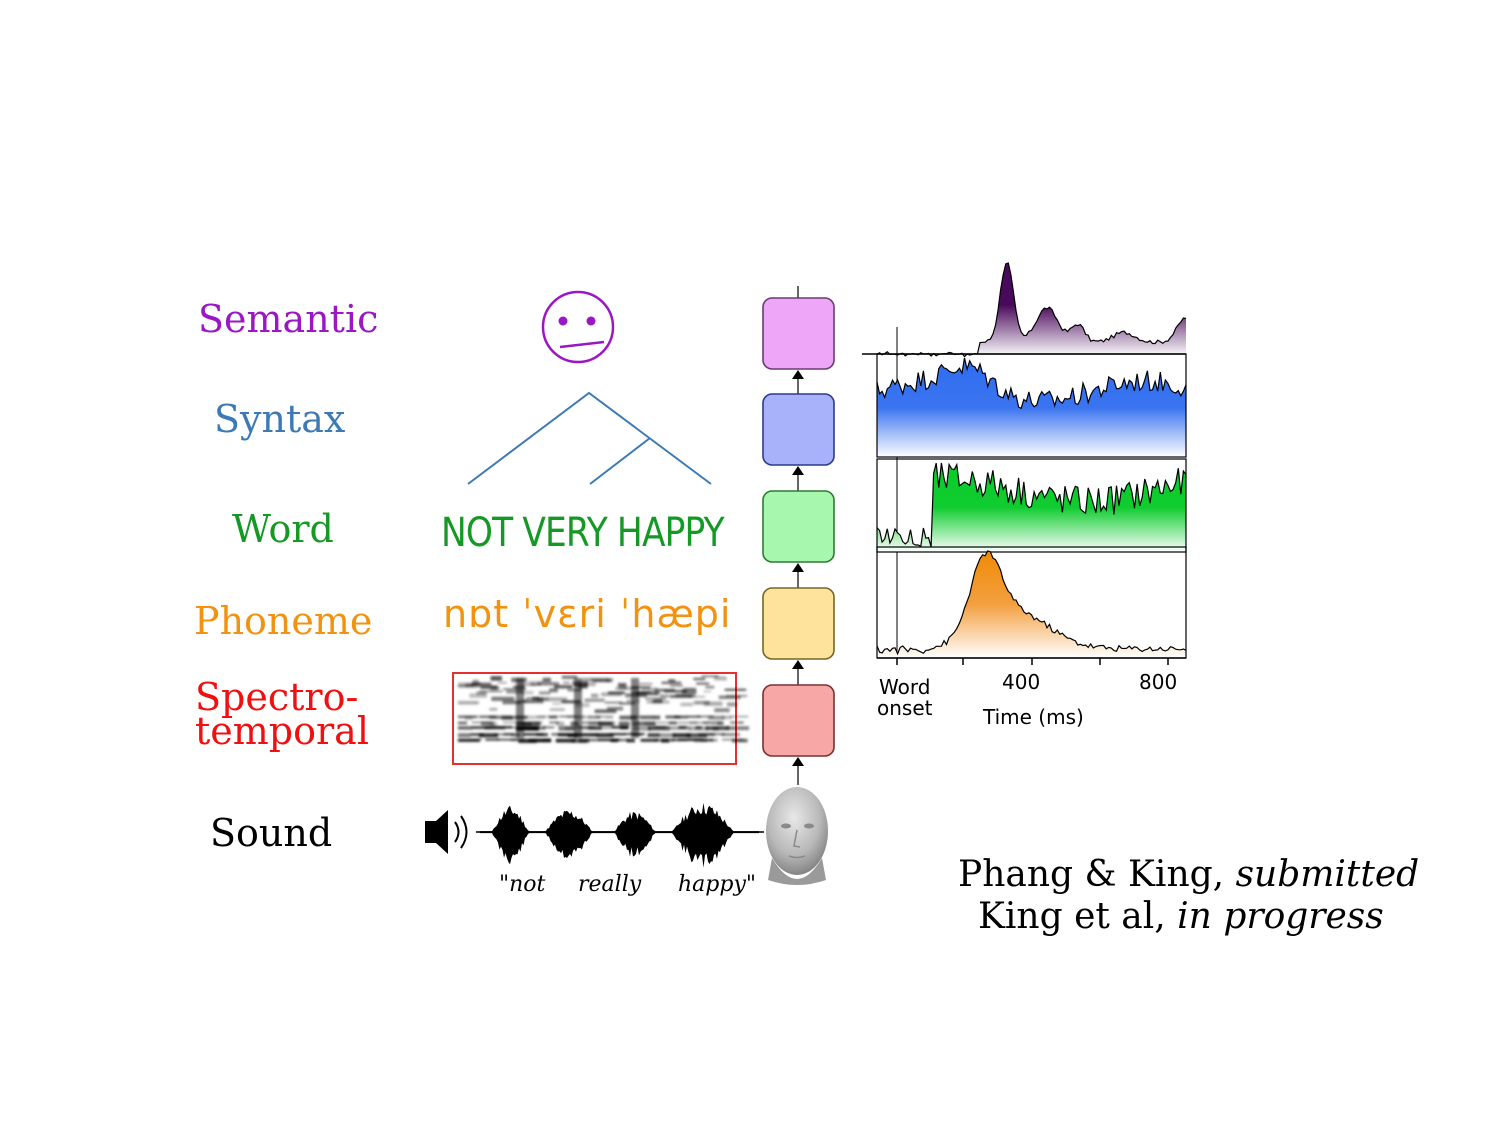 This screenshot has width=1500, height=1122. Describe the element at coordinates (589, 438) in the screenshot. I see `syntax-tree` at that location.